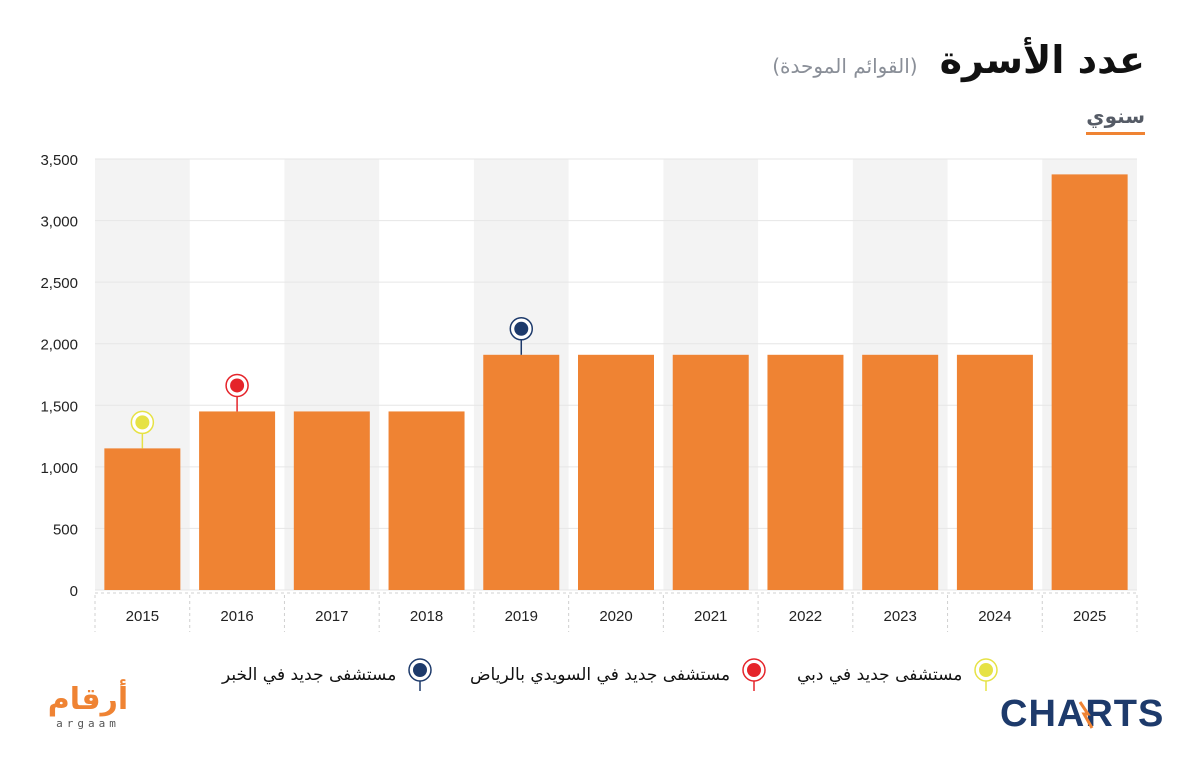 Image resolution: width=1200 pixels, height=757 pixels. Describe the element at coordinates (880, 675) in the screenshot. I see `legend-label: مستشفى جديد في دبي` at that location.